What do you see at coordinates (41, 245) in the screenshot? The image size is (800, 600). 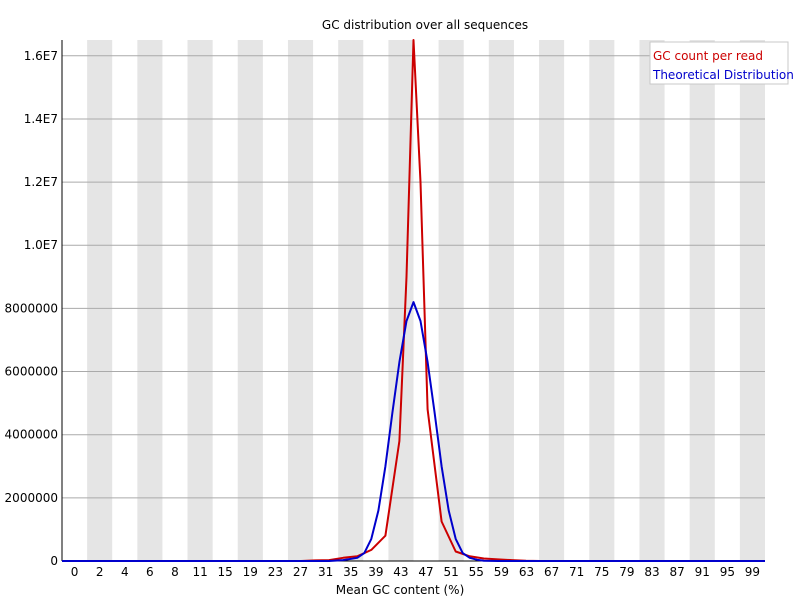 I see `y-tick-label: 1.0E7` at bounding box center [41, 245].